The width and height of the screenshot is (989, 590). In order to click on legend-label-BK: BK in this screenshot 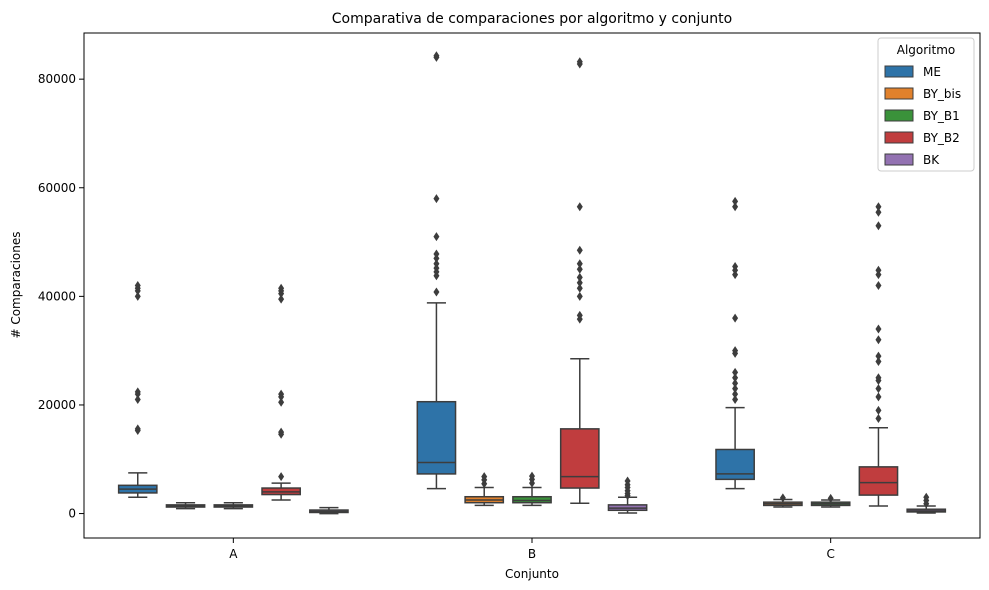, I will do `click(931, 160)`.